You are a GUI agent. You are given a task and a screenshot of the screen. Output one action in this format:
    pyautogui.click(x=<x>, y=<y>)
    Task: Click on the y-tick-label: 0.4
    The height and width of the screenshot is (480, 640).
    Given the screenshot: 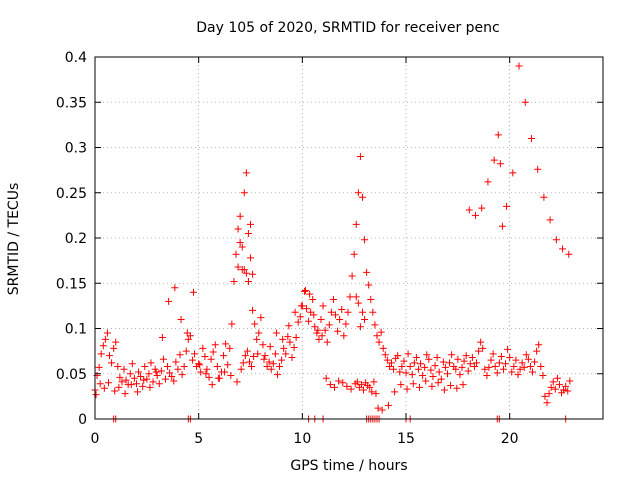 What is the action you would take?
    pyautogui.click(x=76, y=58)
    